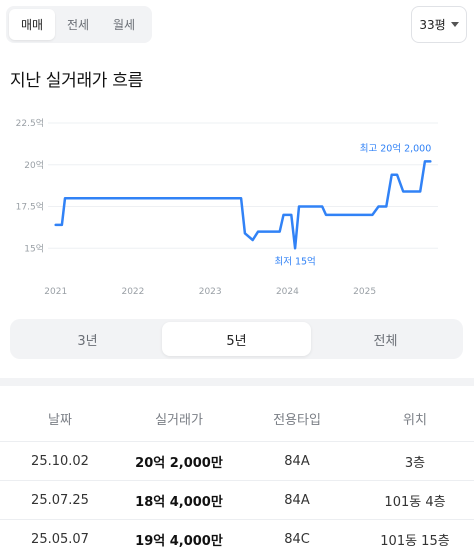  Describe the element at coordinates (287, 292) in the screenshot. I see `x-tick-label: 2024` at that location.